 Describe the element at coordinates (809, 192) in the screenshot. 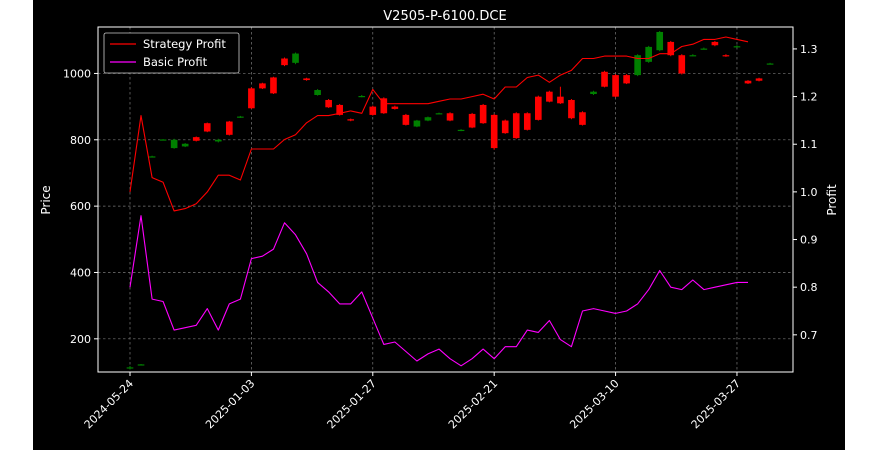

I see `right-tick-label: 1.0` at that location.